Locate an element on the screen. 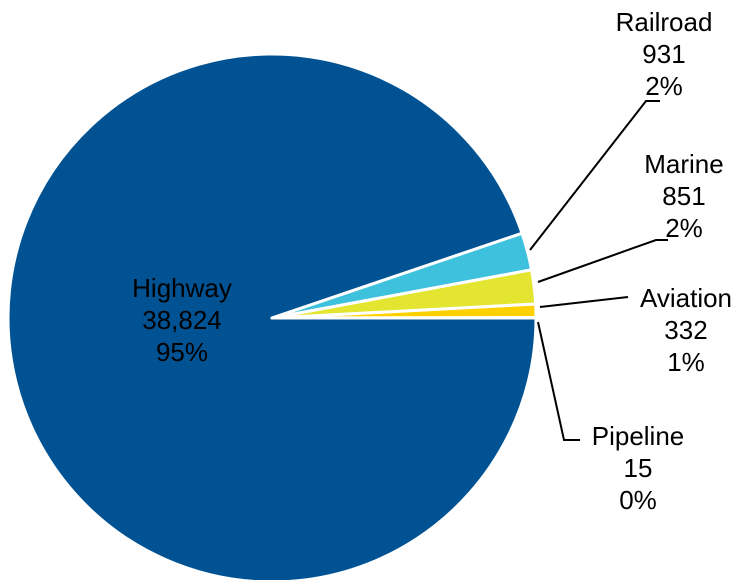 The width and height of the screenshot is (744, 580). label-pipeline-percent: 0% is located at coordinates (638, 500).